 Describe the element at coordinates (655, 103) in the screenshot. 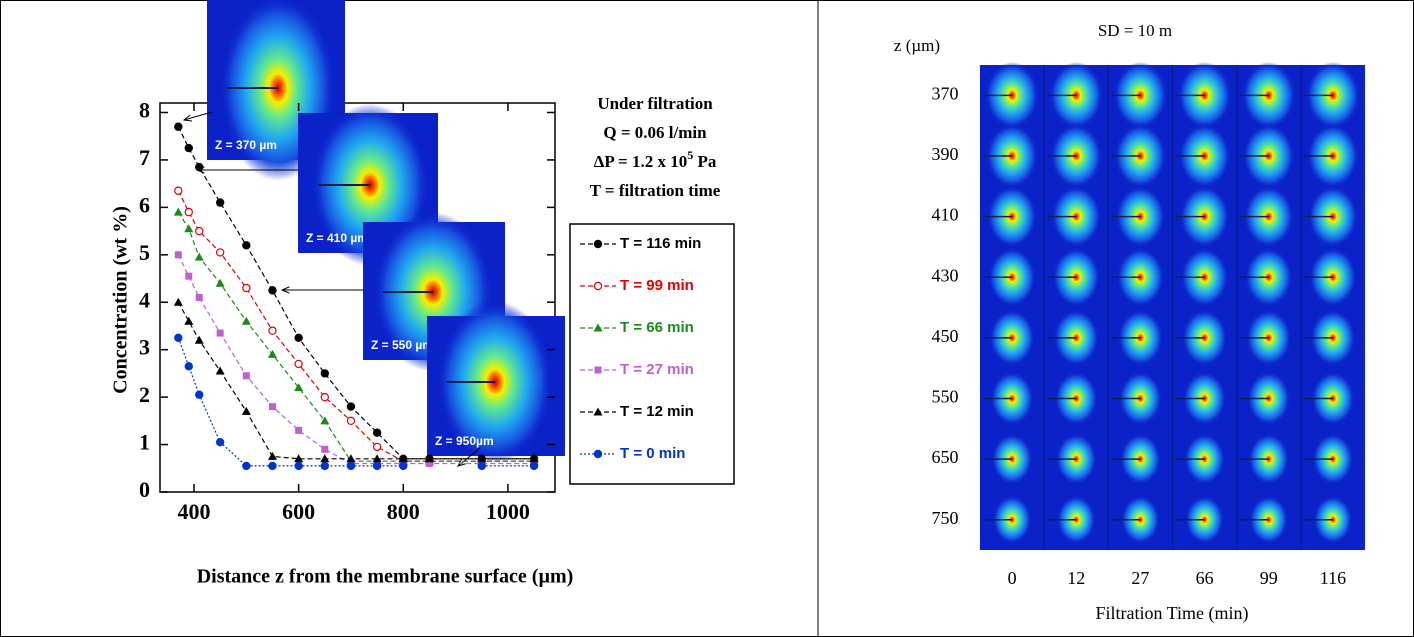

I see `annotation: Under filtration` at that location.